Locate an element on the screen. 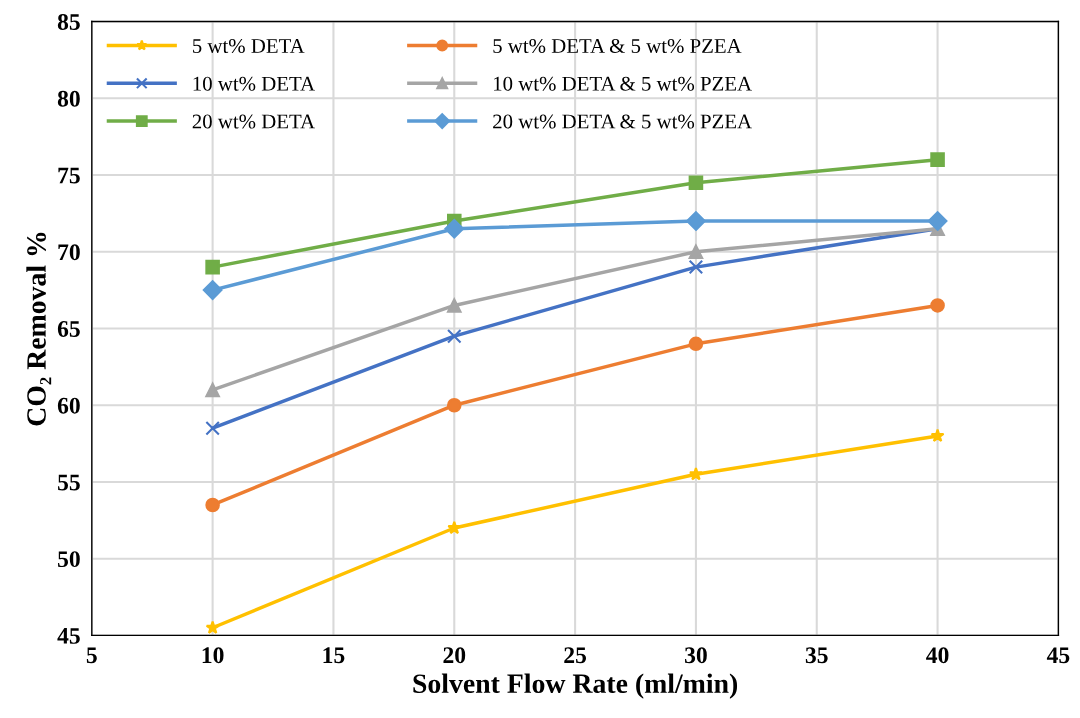 This screenshot has height=718, width=1080. x-tick-label: 10 is located at coordinates (213, 655).